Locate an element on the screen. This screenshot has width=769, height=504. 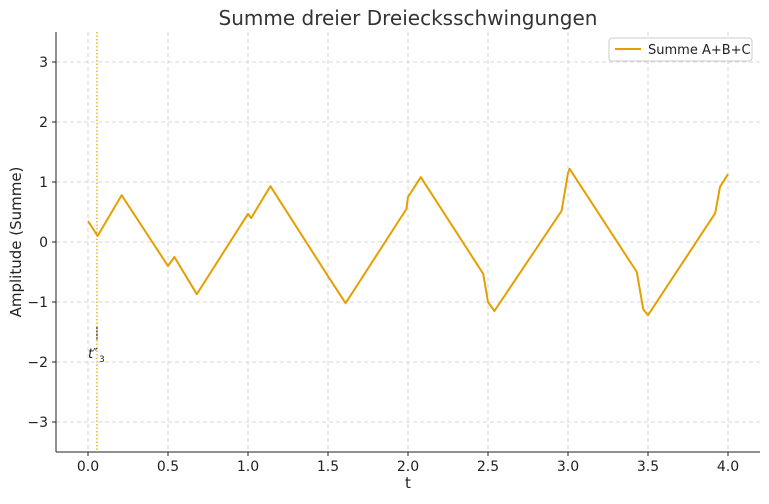
x-tick-label: 0.5 is located at coordinates (168, 467).